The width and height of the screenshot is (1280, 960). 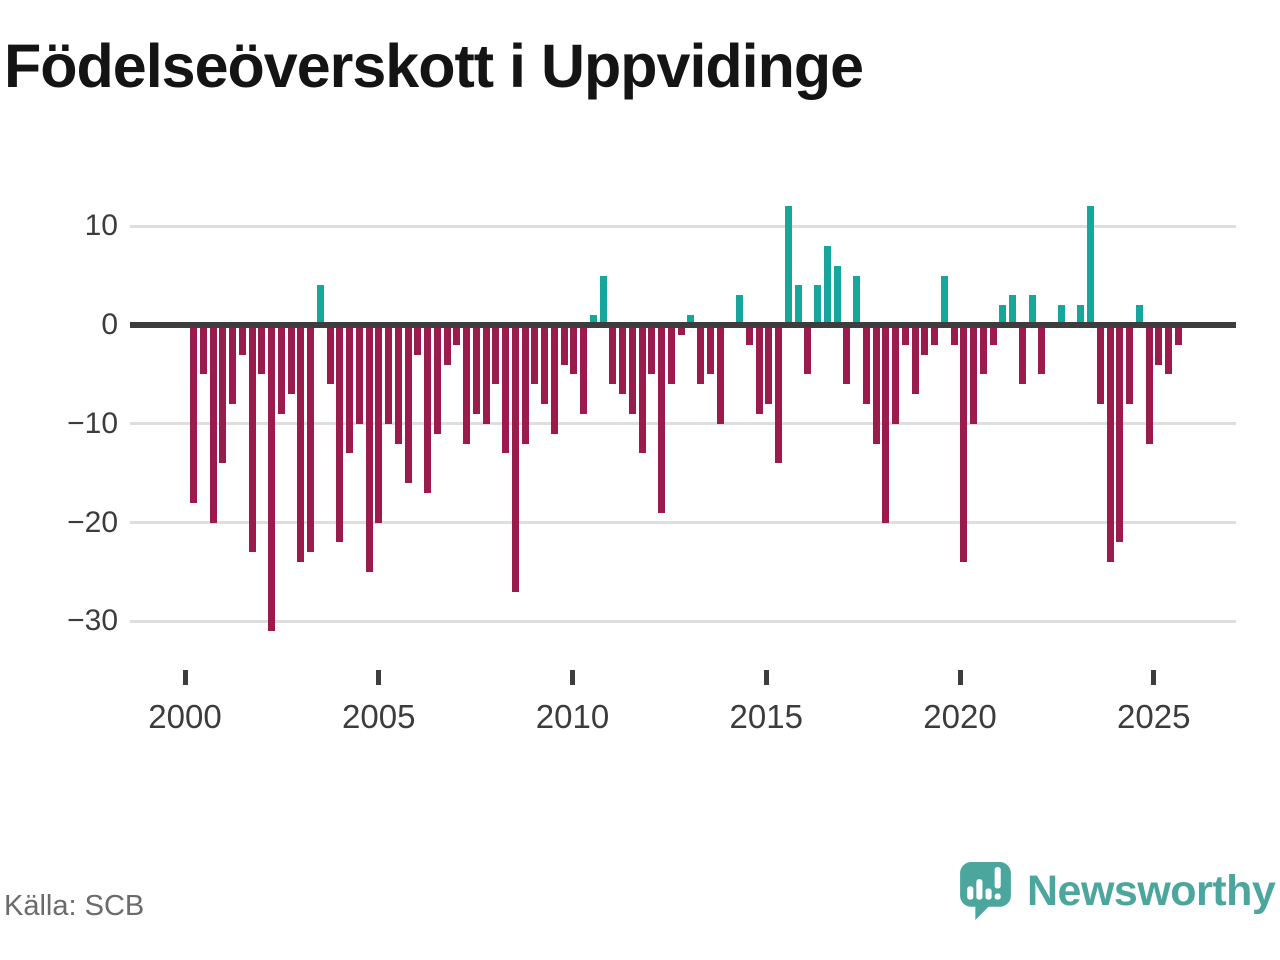 I want to click on newsworthy-bubble-chart-icon, so click(x=985, y=890).